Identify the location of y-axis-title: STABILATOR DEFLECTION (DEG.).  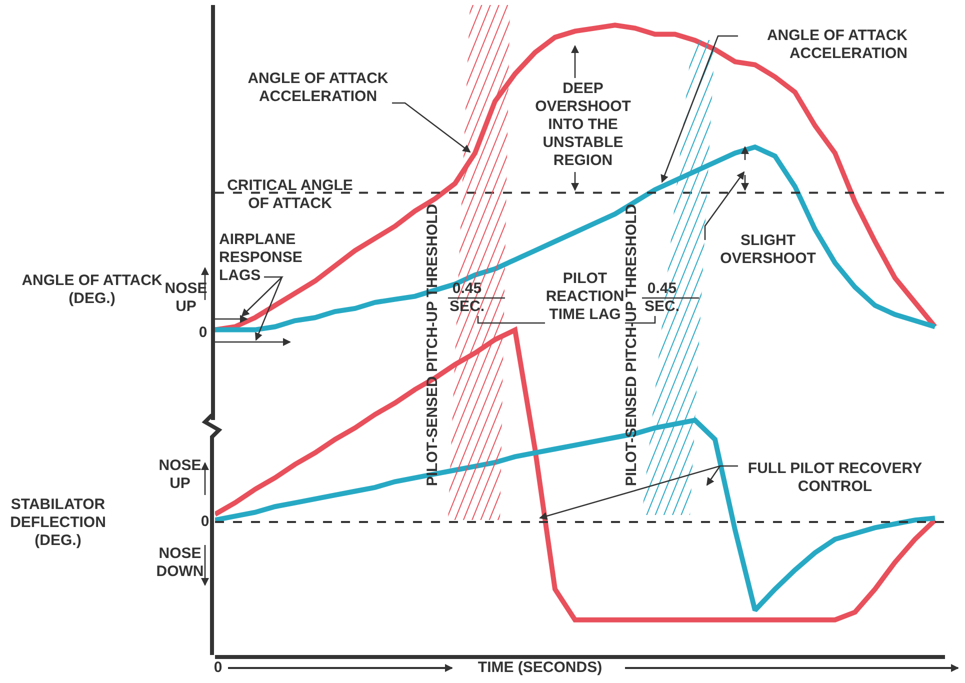
(58, 523).